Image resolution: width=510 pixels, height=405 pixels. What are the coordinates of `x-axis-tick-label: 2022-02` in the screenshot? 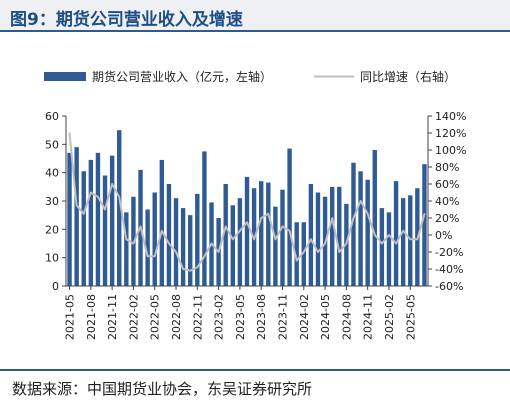 It's located at (133, 317).